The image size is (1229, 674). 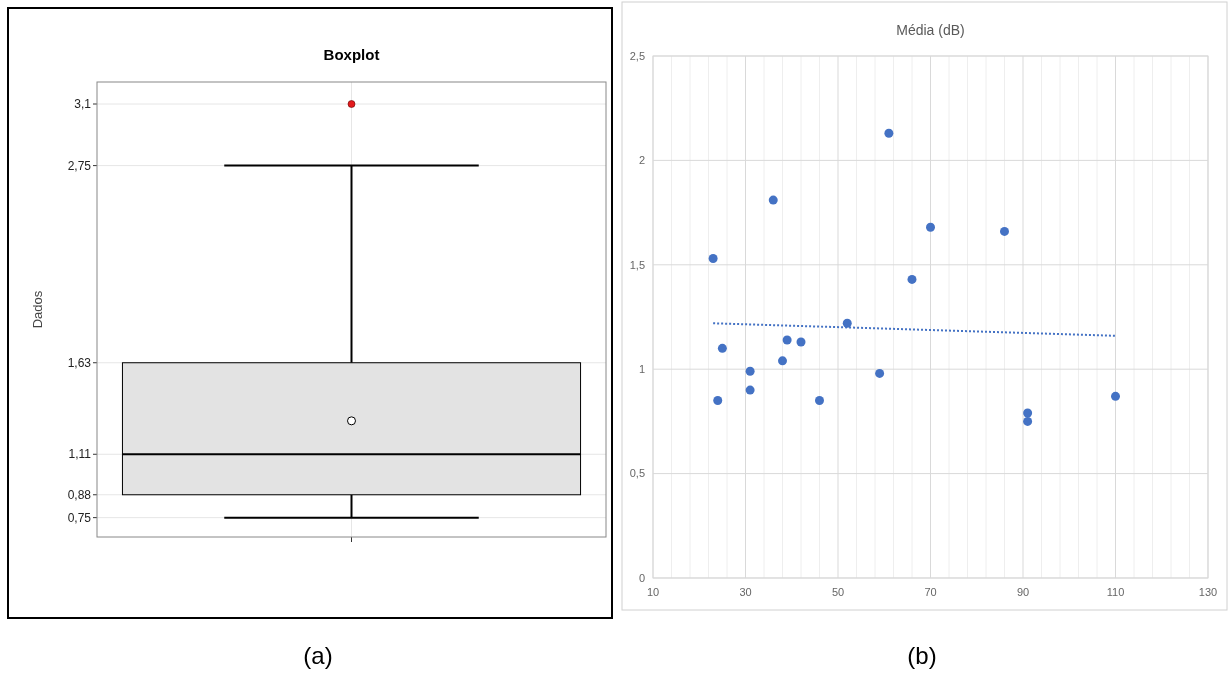 I want to click on y-tick-label: 2, so click(x=641, y=160).